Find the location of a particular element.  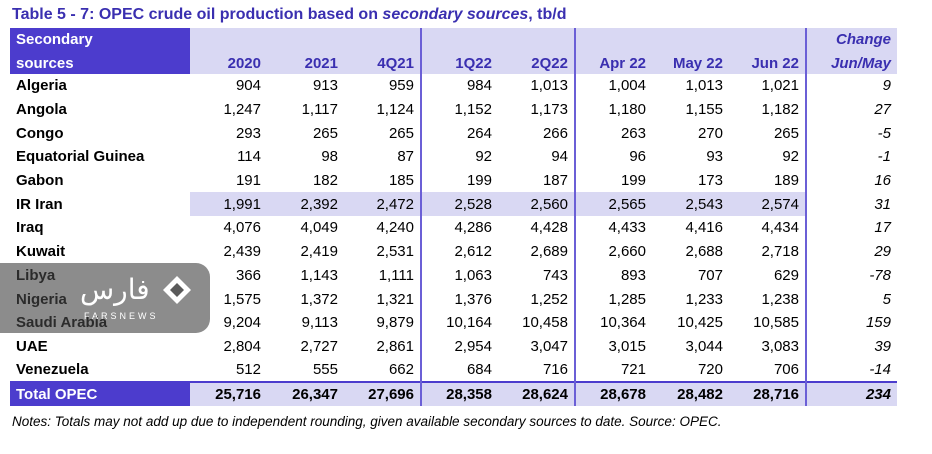

header-col-jun22: Jun 22 is located at coordinates (768, 62).